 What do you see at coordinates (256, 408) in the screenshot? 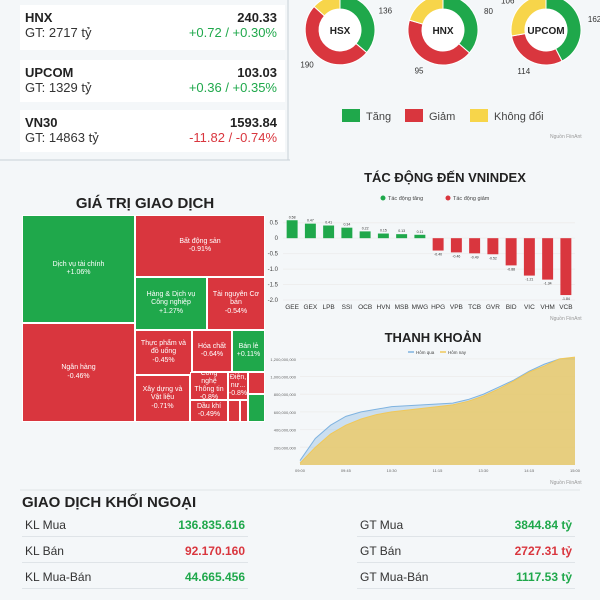
I see `treemap-cell` at bounding box center [256, 408].